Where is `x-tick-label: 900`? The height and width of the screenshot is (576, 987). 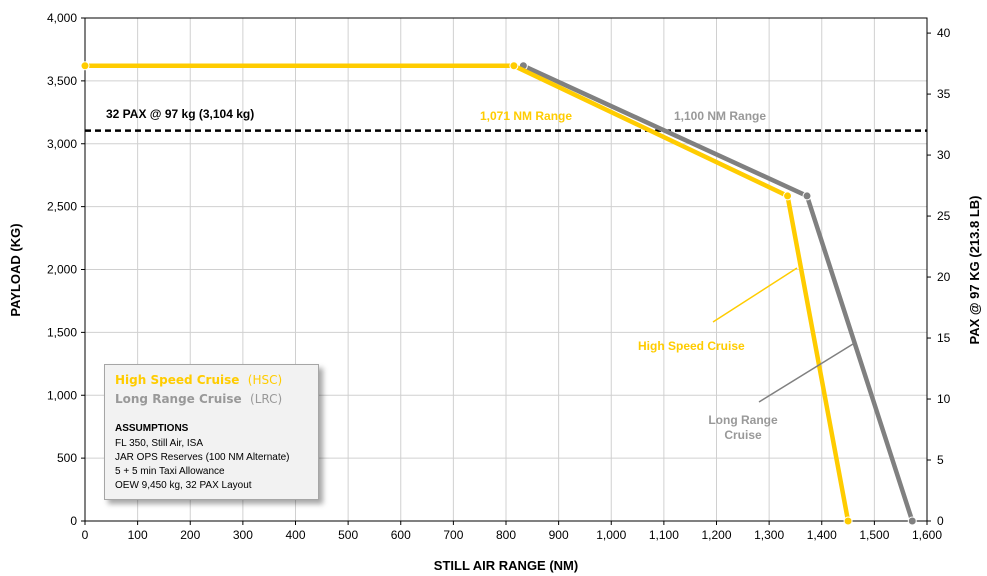 x-tick-label: 900 is located at coordinates (559, 535).